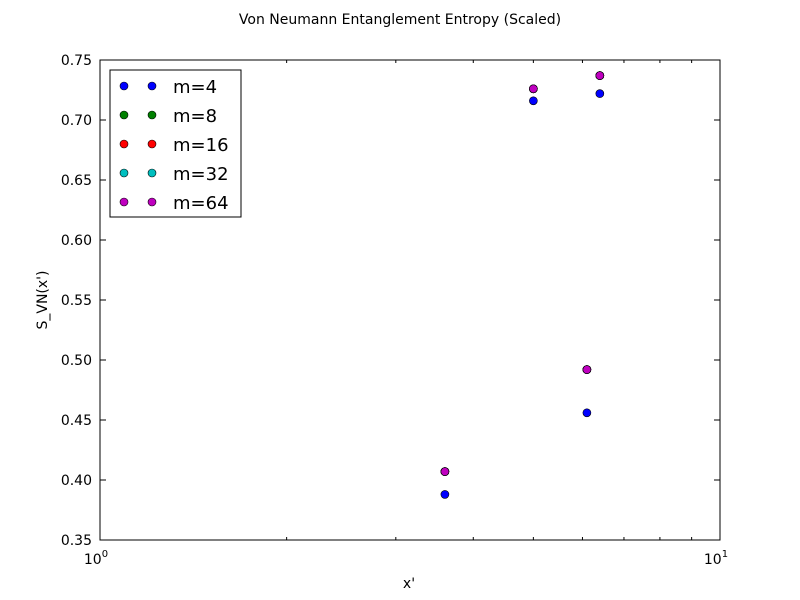 The width and height of the screenshot is (800, 600). What do you see at coordinates (195, 116) in the screenshot?
I see `legend-label: m=8` at bounding box center [195, 116].